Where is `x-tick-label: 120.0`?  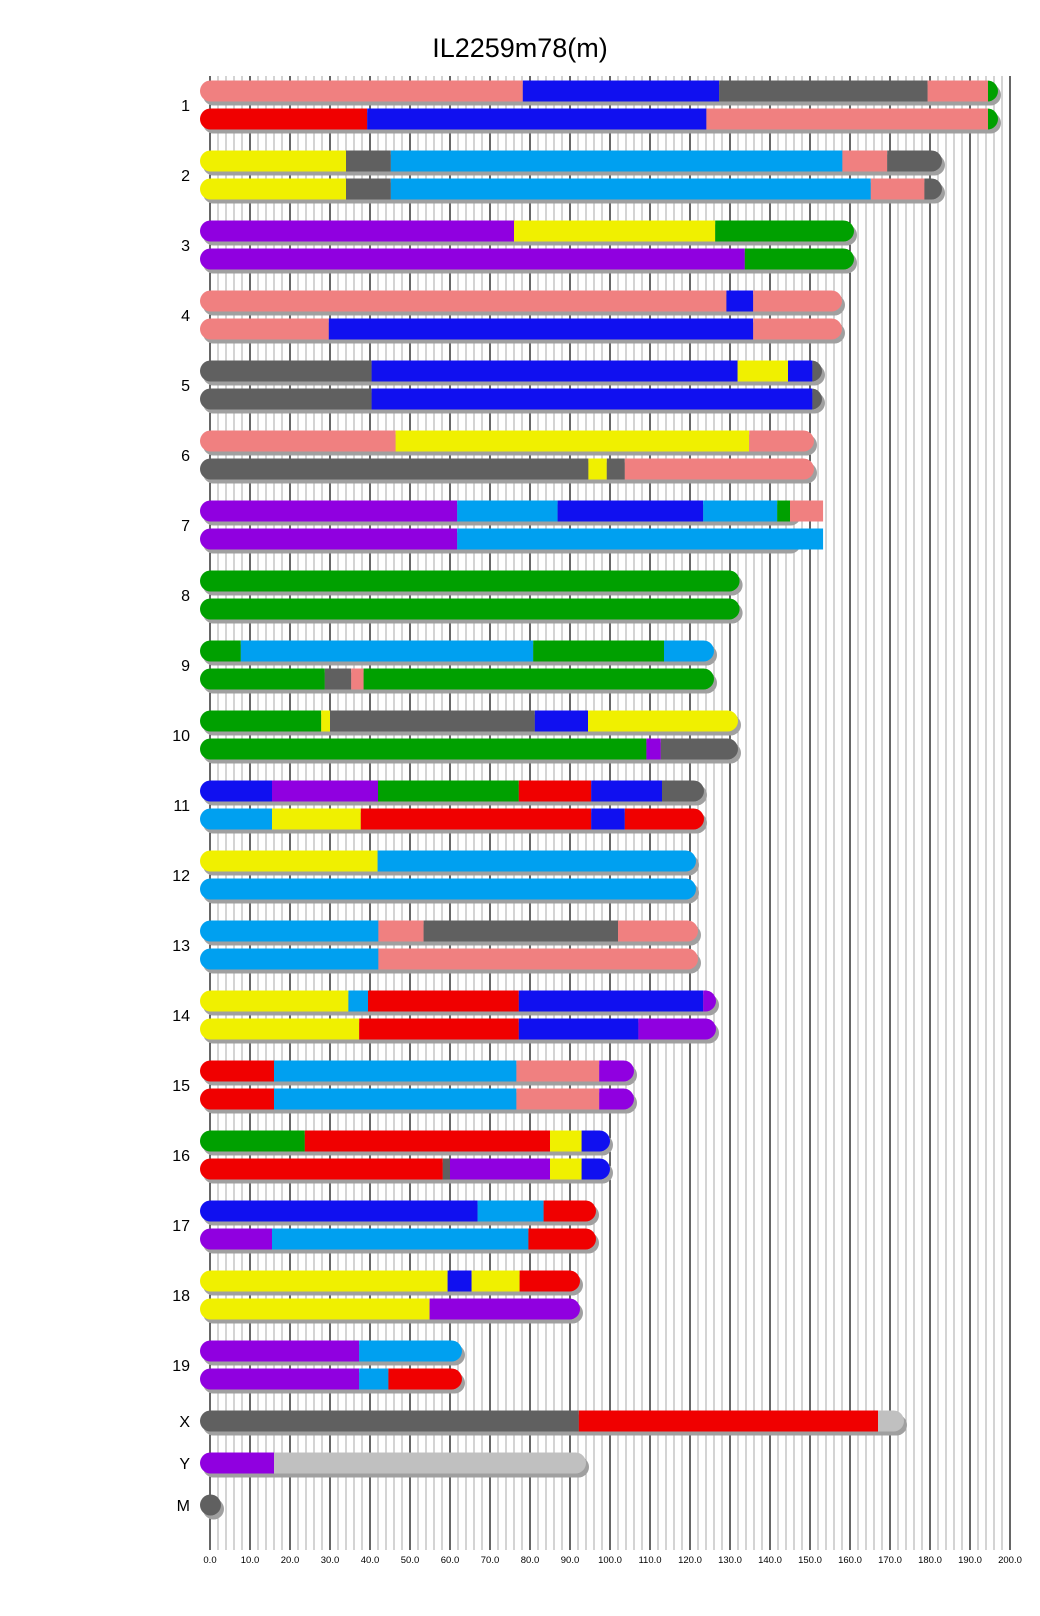
x-tick-label: 120.0 is located at coordinates (690, 1560).